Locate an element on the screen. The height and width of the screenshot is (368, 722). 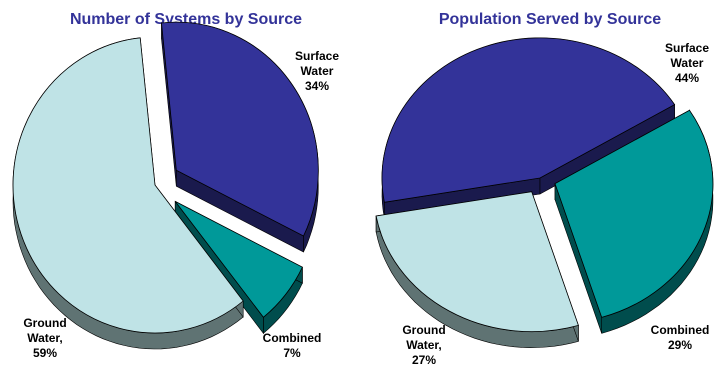
slice-value-ground-water: 27% is located at coordinates (424, 360).